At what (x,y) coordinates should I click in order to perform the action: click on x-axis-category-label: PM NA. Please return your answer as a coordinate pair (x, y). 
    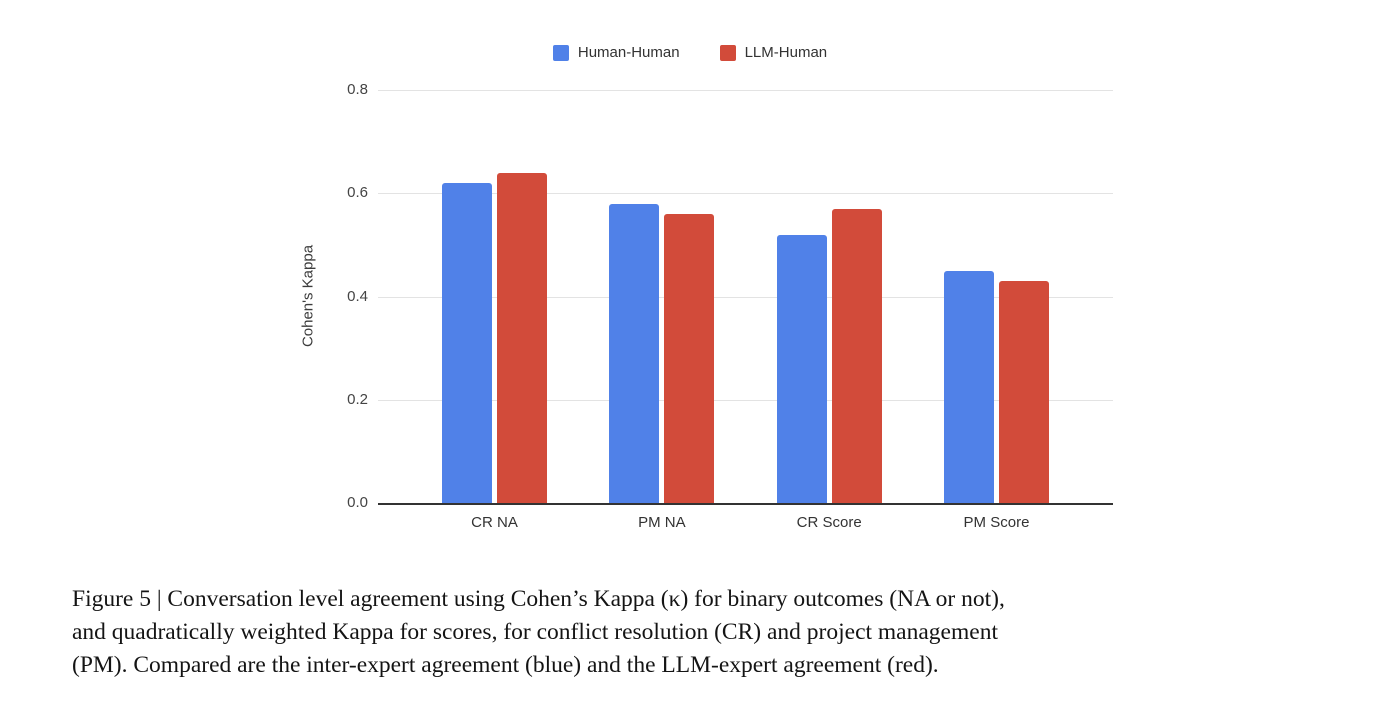
    Looking at the image, I should click on (662, 522).